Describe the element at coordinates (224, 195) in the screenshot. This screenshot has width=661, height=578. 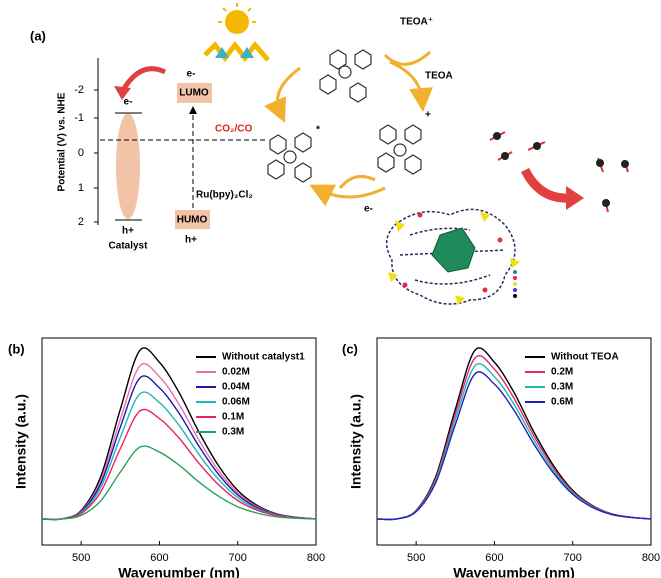
I see `label: Ru(bpy)₃Cl₂` at that location.